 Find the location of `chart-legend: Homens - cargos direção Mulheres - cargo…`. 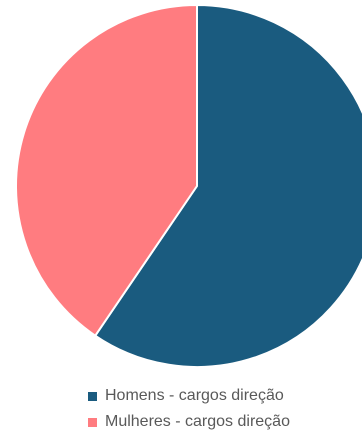

chart-legend: Homens - cargos direção Mulheres - cargo… is located at coordinates (223, 409).